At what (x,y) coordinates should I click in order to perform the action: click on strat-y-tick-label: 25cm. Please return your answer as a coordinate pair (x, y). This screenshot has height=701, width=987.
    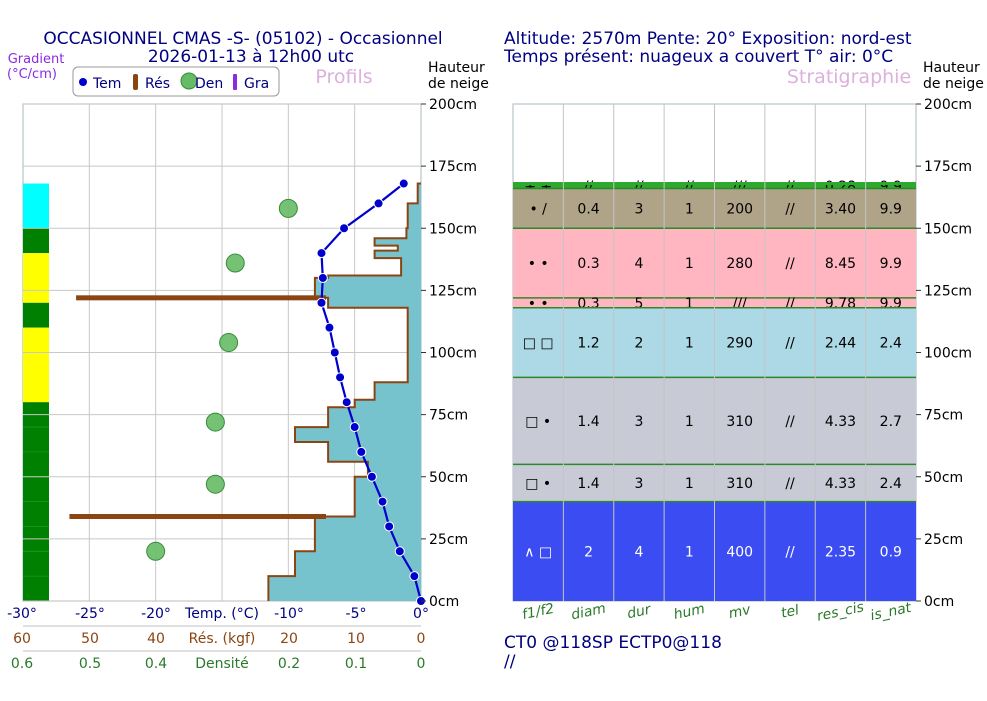
    Looking at the image, I should click on (943, 540).